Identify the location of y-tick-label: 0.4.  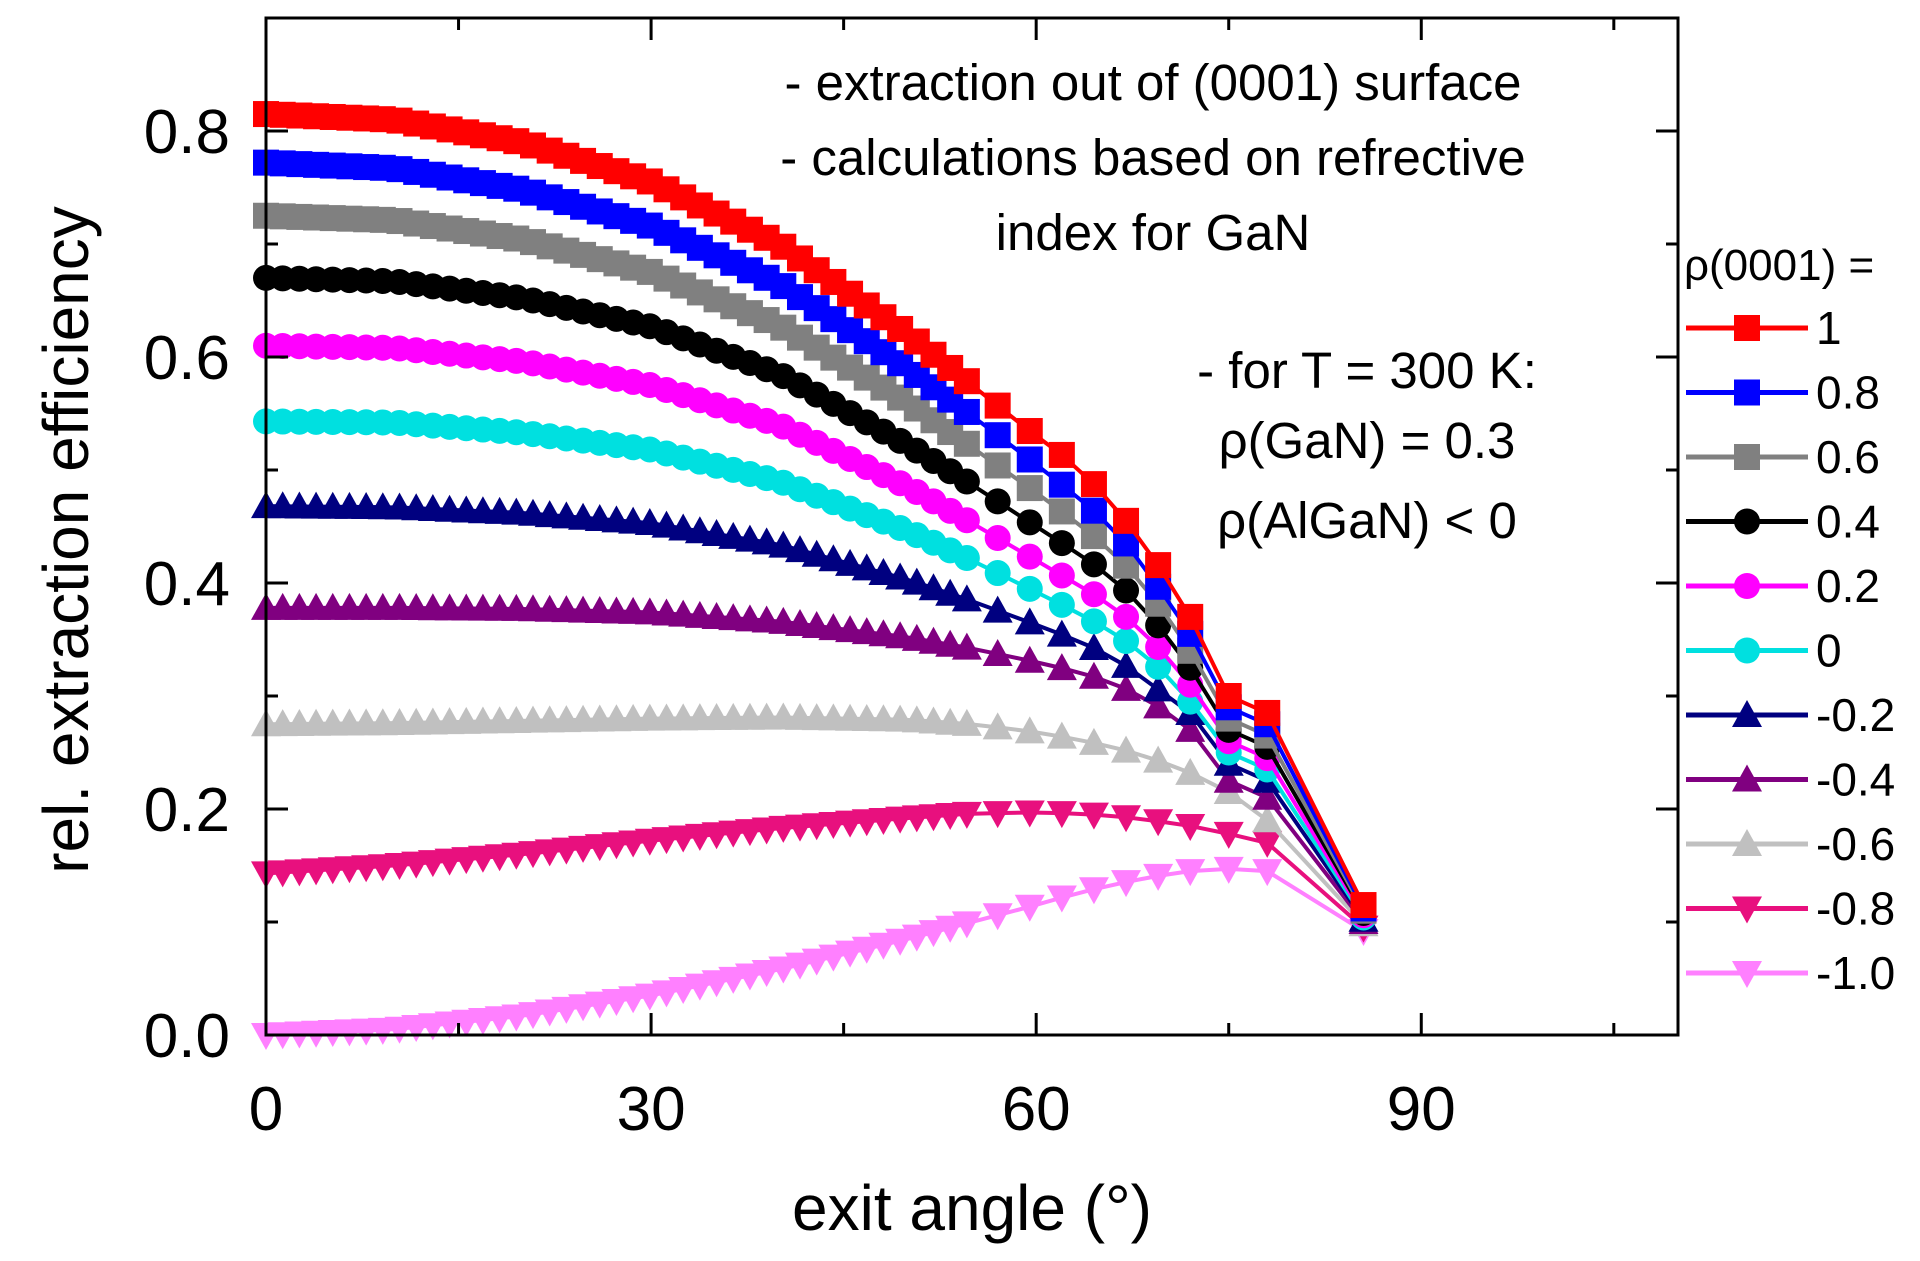
(187, 584).